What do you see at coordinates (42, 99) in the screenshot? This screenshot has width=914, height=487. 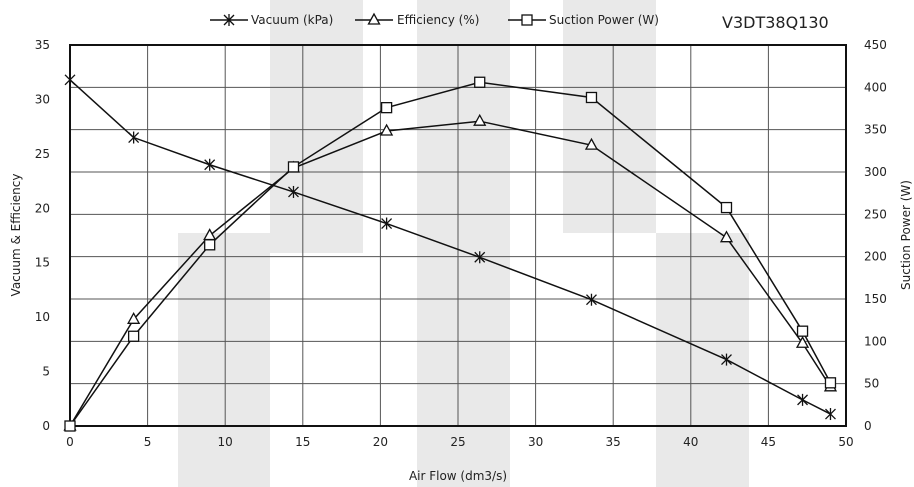 I see `left-tick-label: 30` at bounding box center [42, 99].